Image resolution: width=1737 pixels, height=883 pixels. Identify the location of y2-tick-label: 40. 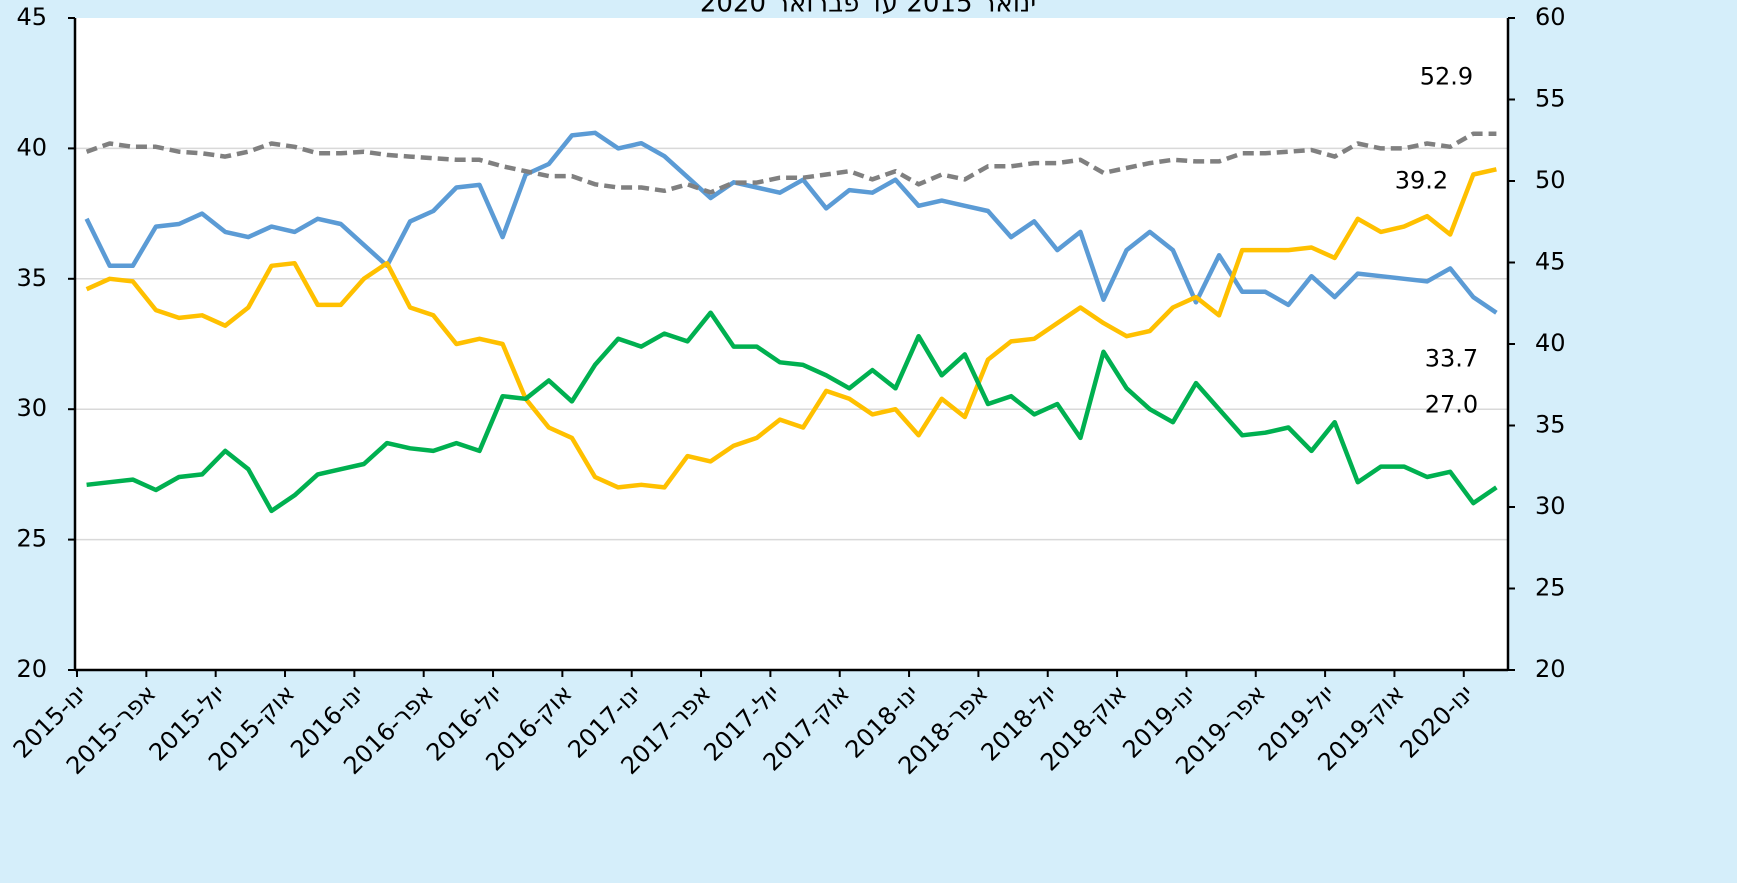
(1550, 343).